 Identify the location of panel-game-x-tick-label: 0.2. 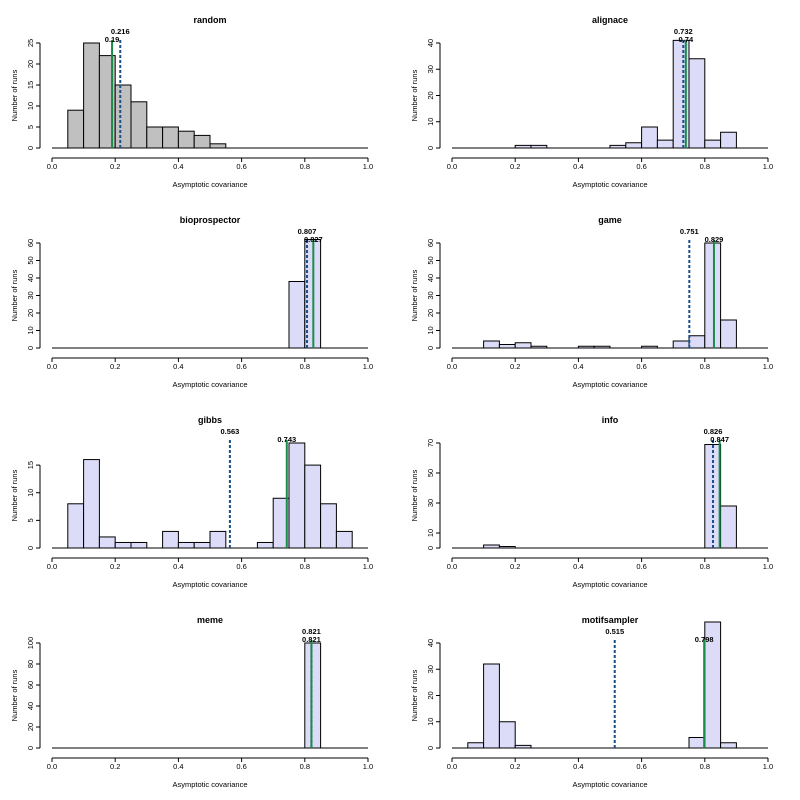
(515, 366).